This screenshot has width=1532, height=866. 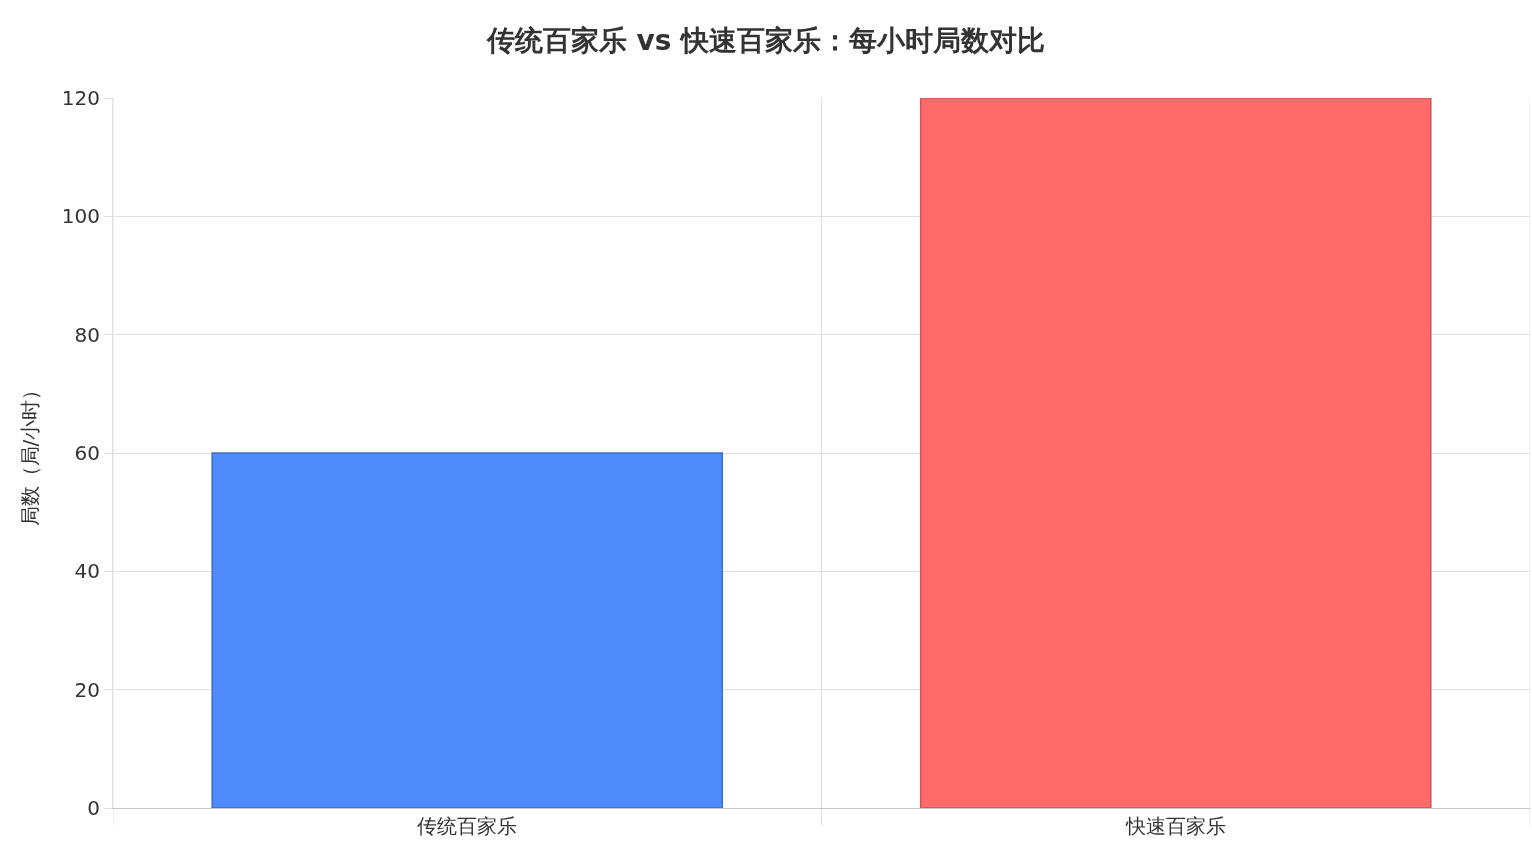 What do you see at coordinates (467, 826) in the screenshot?
I see `x-tick-label: 传统百家乐` at bounding box center [467, 826].